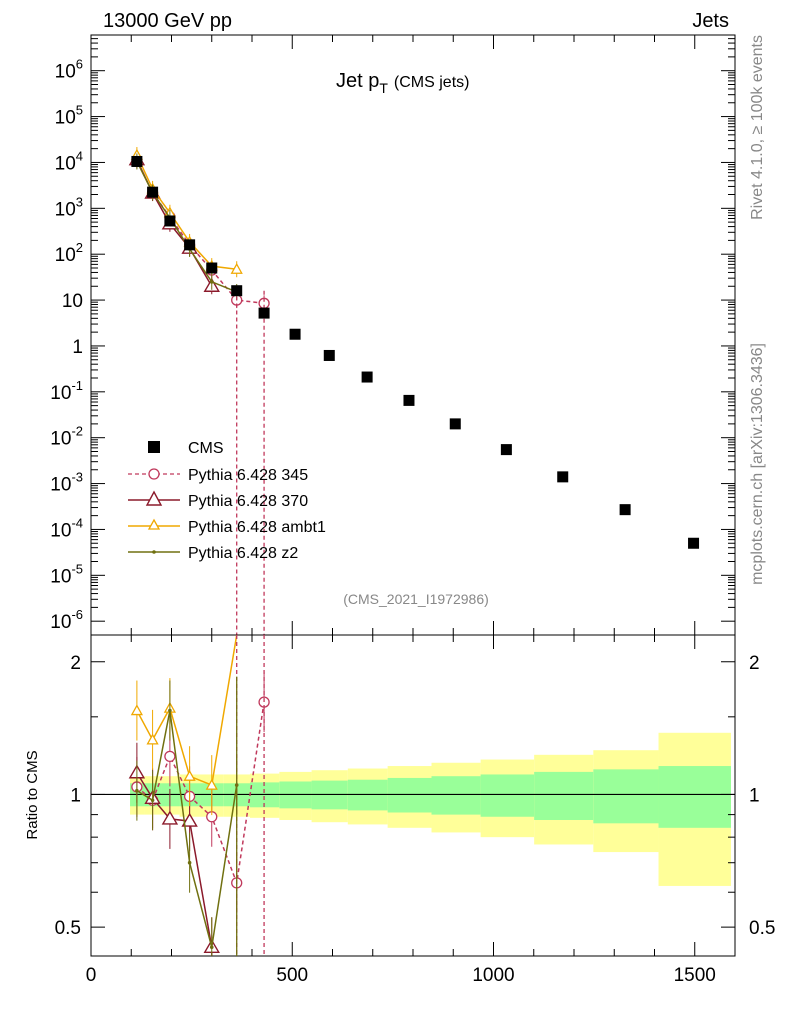 The height and width of the screenshot is (1024, 786). What do you see at coordinates (66, 574) in the screenshot?
I see `main-y-tick-label: 10⁻⁵` at bounding box center [66, 574].